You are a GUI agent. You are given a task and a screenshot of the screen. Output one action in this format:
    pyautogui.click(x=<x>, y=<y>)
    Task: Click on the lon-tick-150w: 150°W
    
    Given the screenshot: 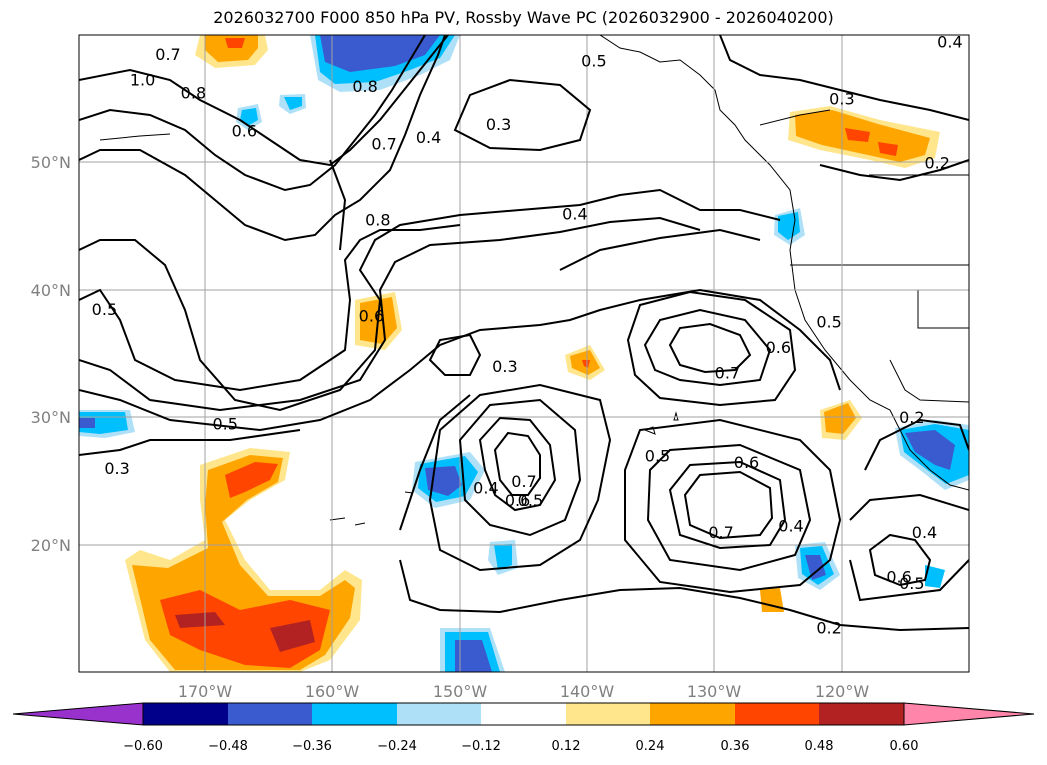 What is the action you would take?
    pyautogui.click(x=460, y=691)
    